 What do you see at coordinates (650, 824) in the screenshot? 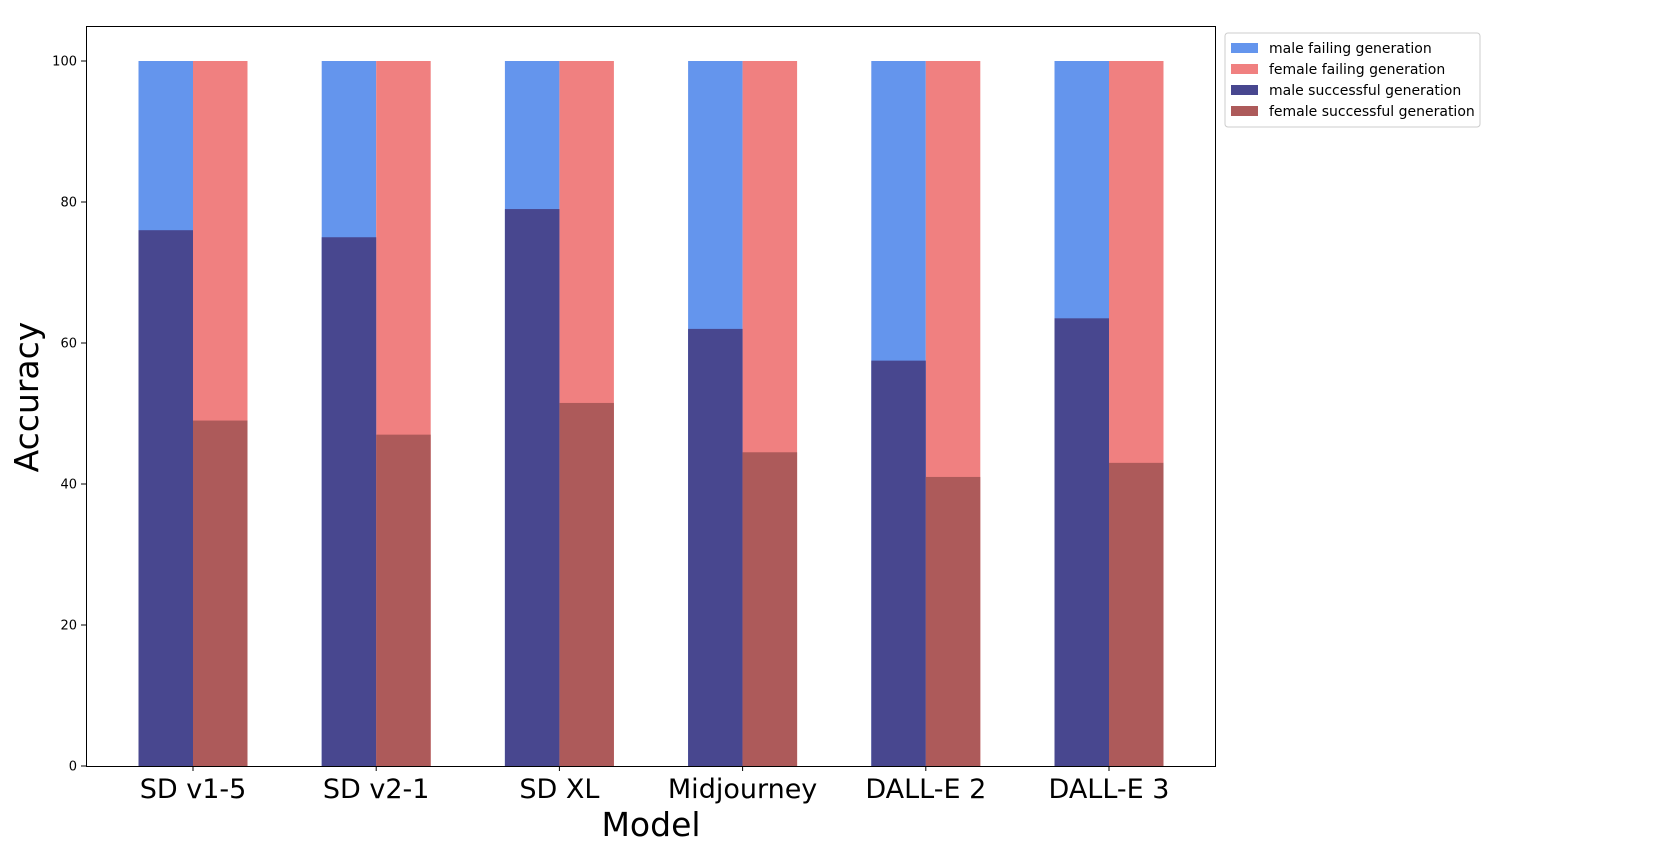
I see `x-axis-title: Model` at bounding box center [650, 824].